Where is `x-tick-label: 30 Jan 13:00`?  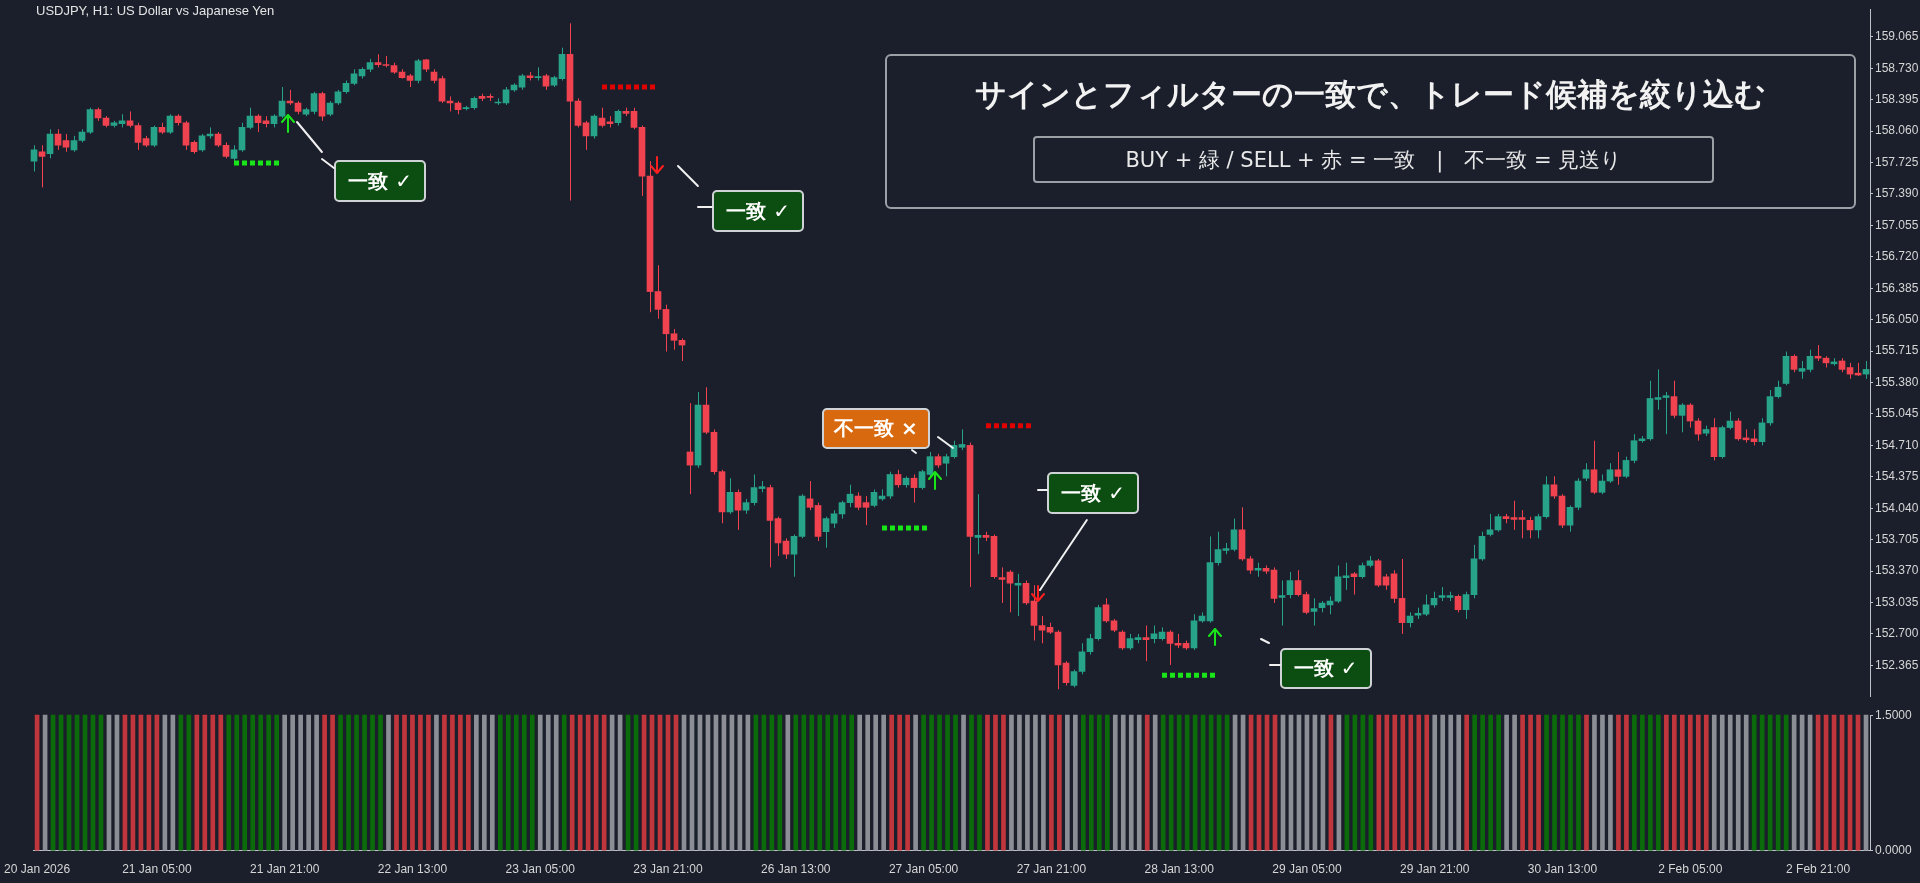 x-tick-label: 30 Jan 13:00 is located at coordinates (1562, 869).